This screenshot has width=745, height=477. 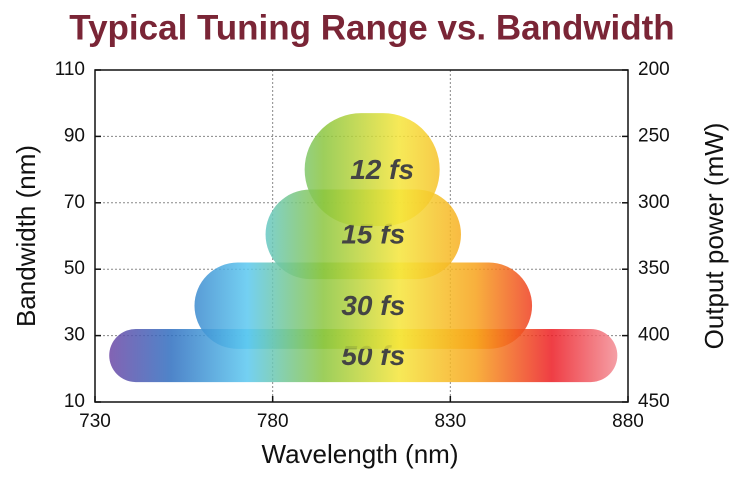 I want to click on y-tick-label: 110, so click(x=70, y=69).